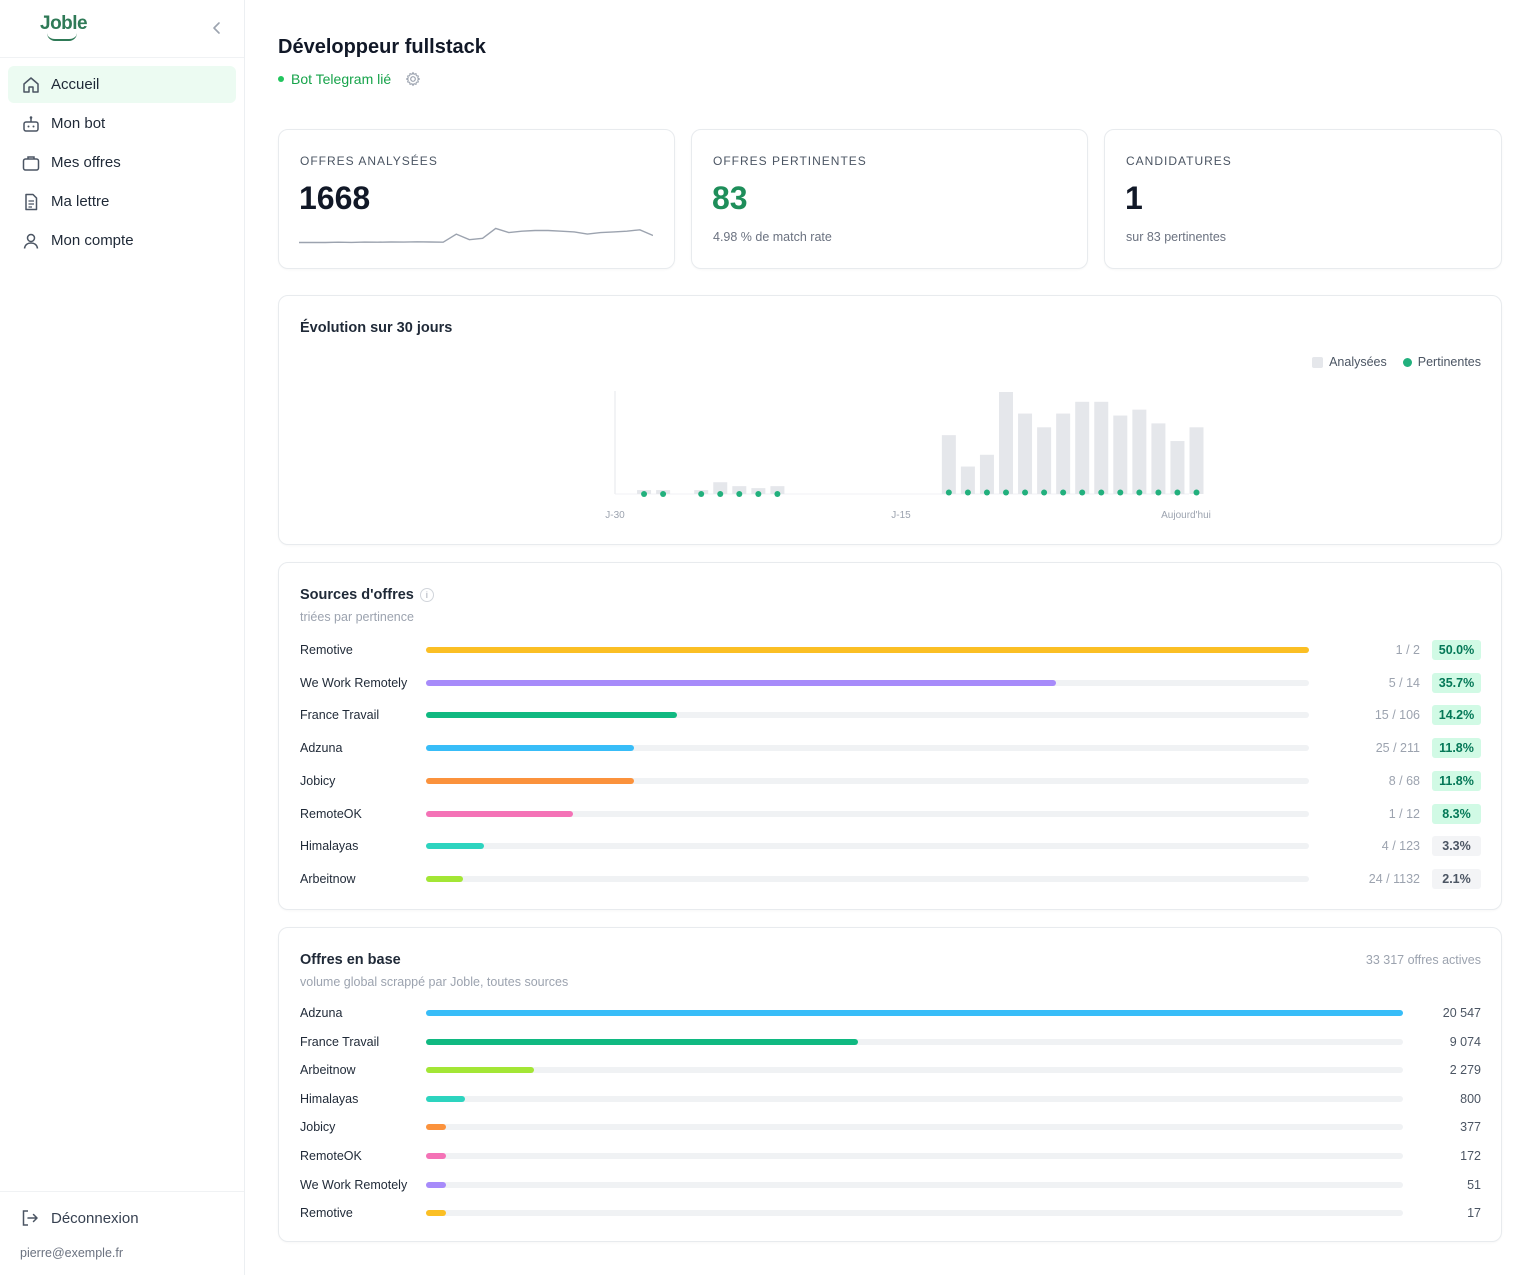 The image size is (1534, 1275). I want to click on logout-button: Déconnexion, so click(79, 1218).